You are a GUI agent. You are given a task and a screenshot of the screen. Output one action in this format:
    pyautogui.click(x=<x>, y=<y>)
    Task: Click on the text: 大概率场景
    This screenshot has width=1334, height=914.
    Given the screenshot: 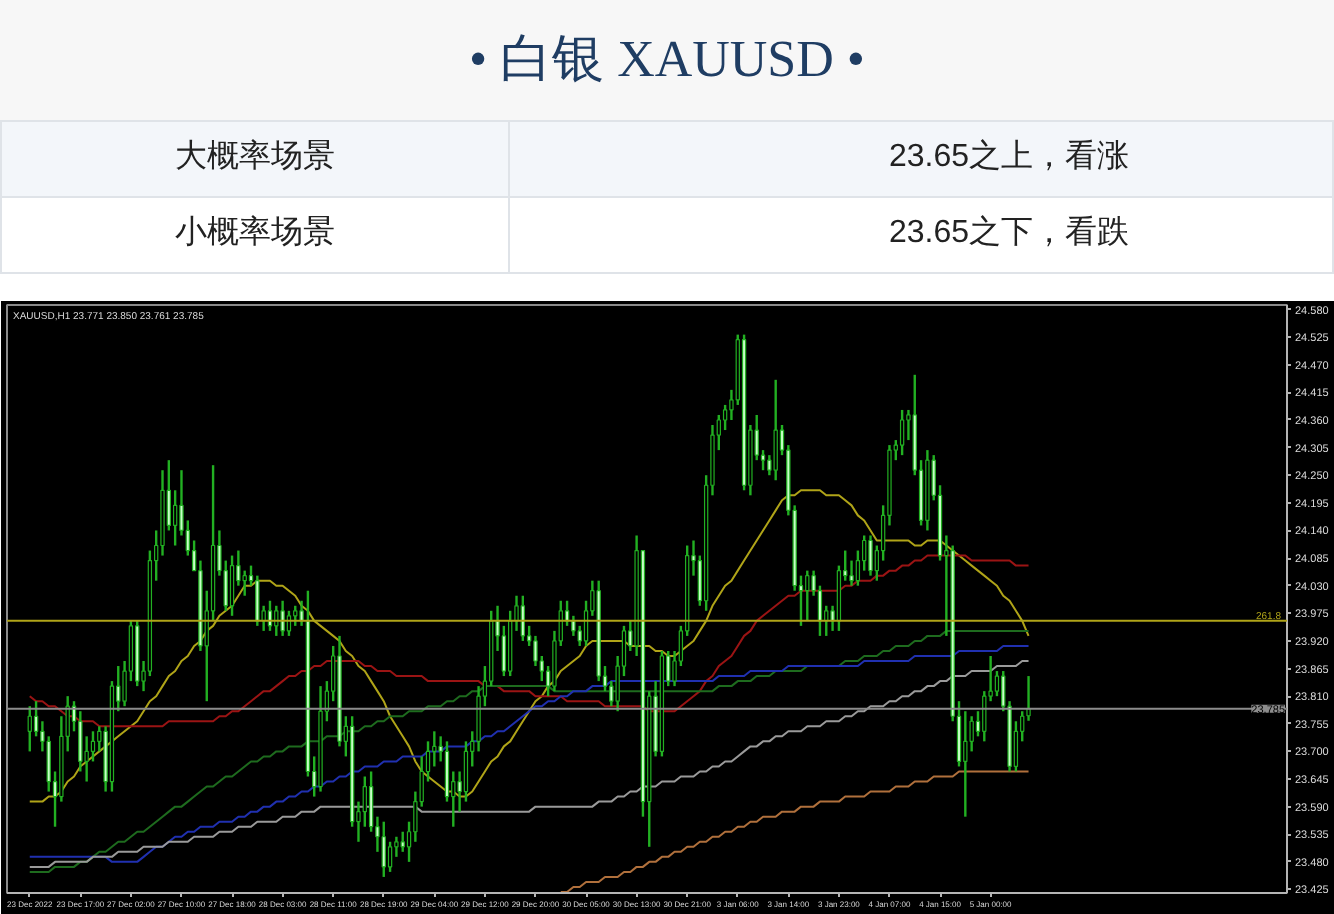 What is the action you would take?
    pyautogui.click(x=255, y=159)
    